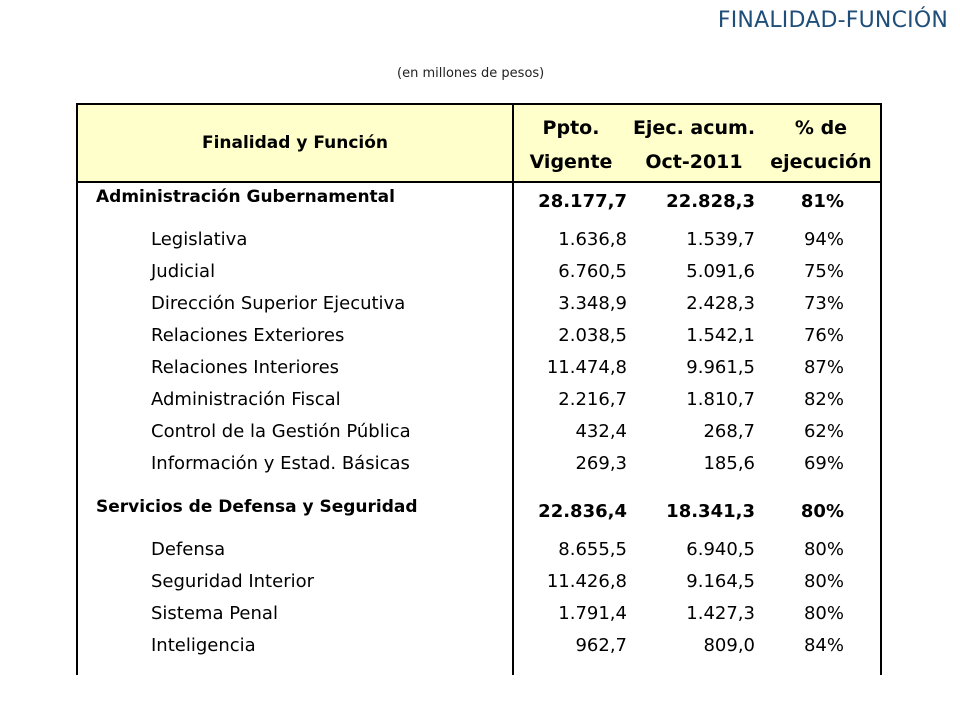 Image resolution: width=960 pixels, height=720 pixels. What do you see at coordinates (592, 335) in the screenshot?
I see `row-budget: 2.038,5` at bounding box center [592, 335].